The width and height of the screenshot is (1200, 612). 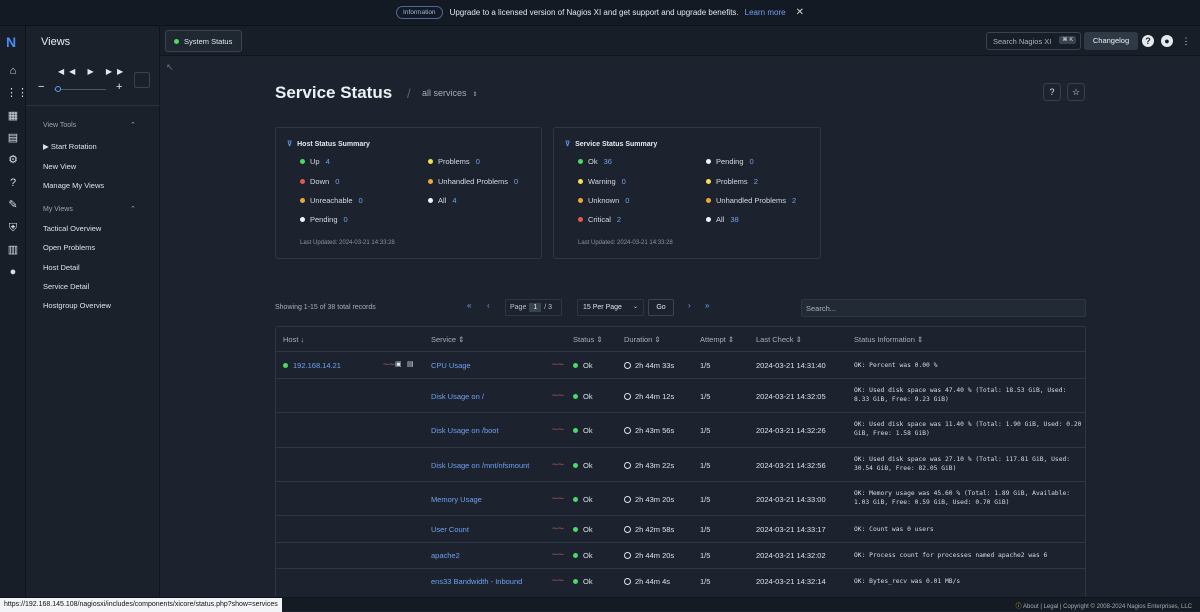 What do you see at coordinates (13, 138) in the screenshot?
I see `chart-icon: ▤` at bounding box center [13, 138].